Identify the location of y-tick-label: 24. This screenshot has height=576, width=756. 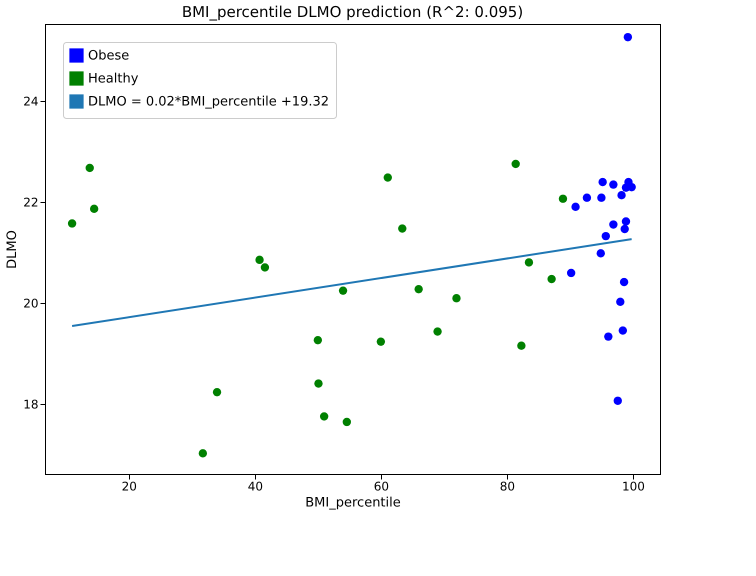
(30, 101).